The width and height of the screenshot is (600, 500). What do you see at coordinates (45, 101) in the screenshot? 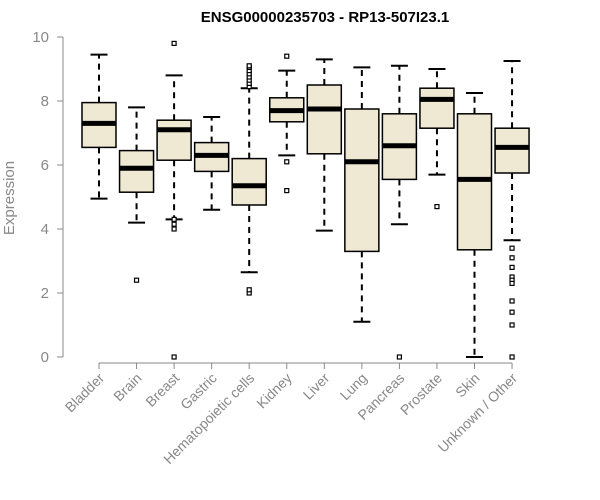
I see `y-tick-label: 8` at bounding box center [45, 101].